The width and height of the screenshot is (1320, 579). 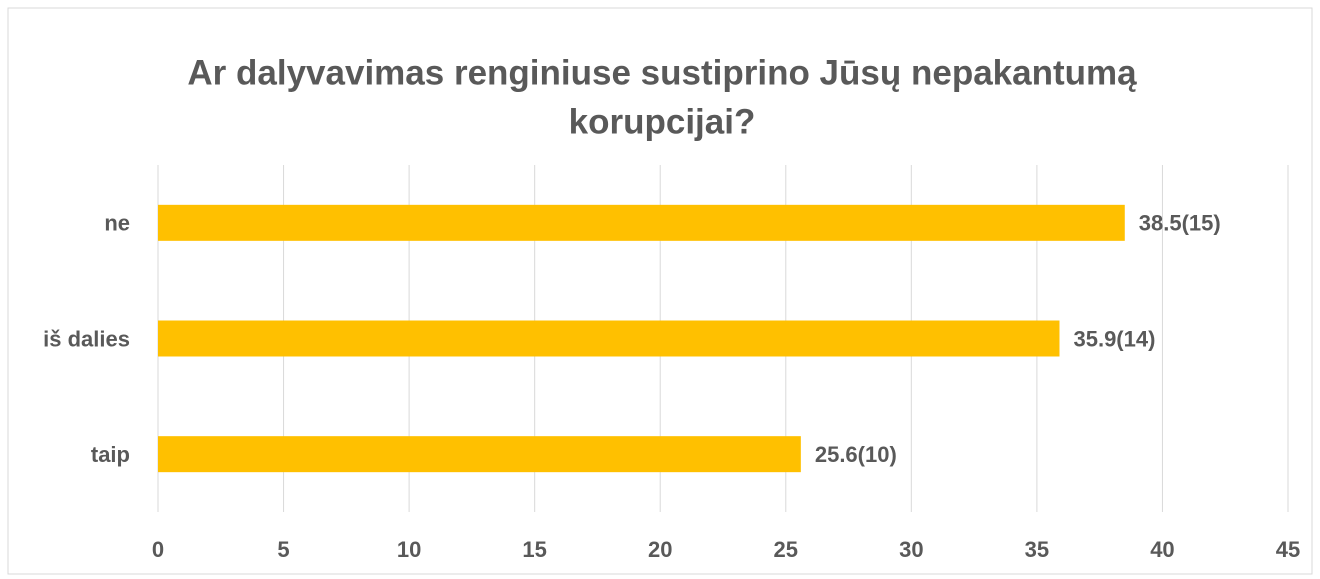 What do you see at coordinates (1180, 223) in the screenshot?
I see `value-label: 38.5(15)` at bounding box center [1180, 223].